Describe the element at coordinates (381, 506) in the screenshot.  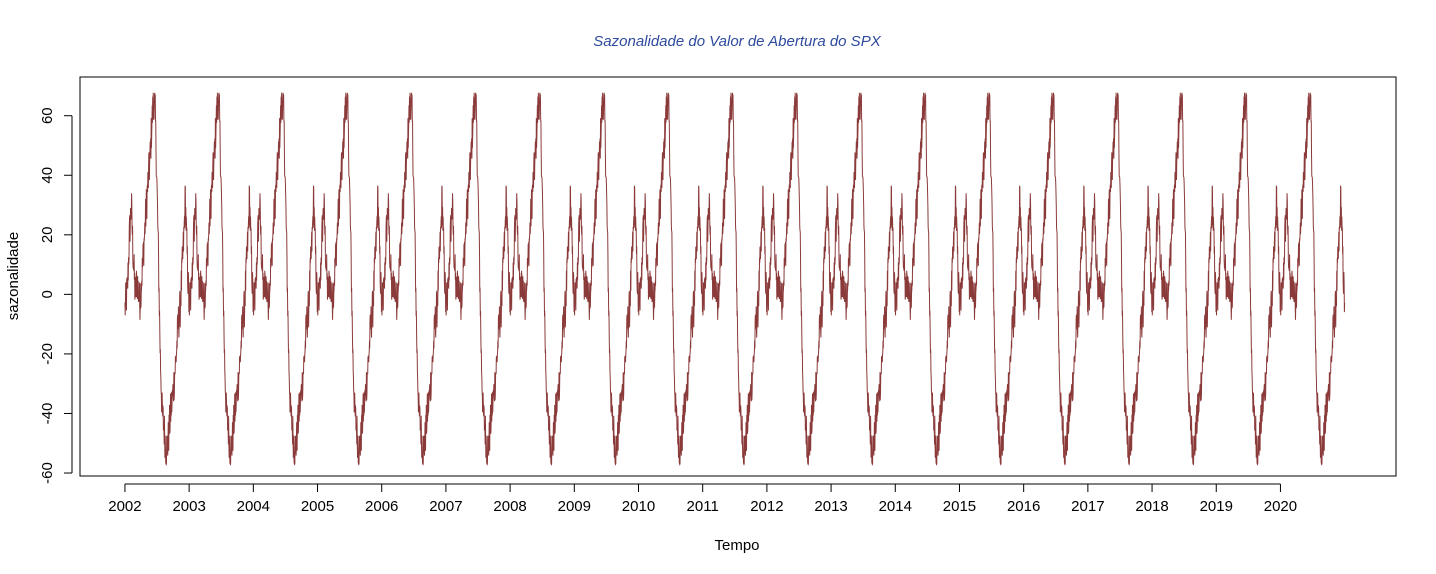
I see `x-tick-label: 2006` at that location.